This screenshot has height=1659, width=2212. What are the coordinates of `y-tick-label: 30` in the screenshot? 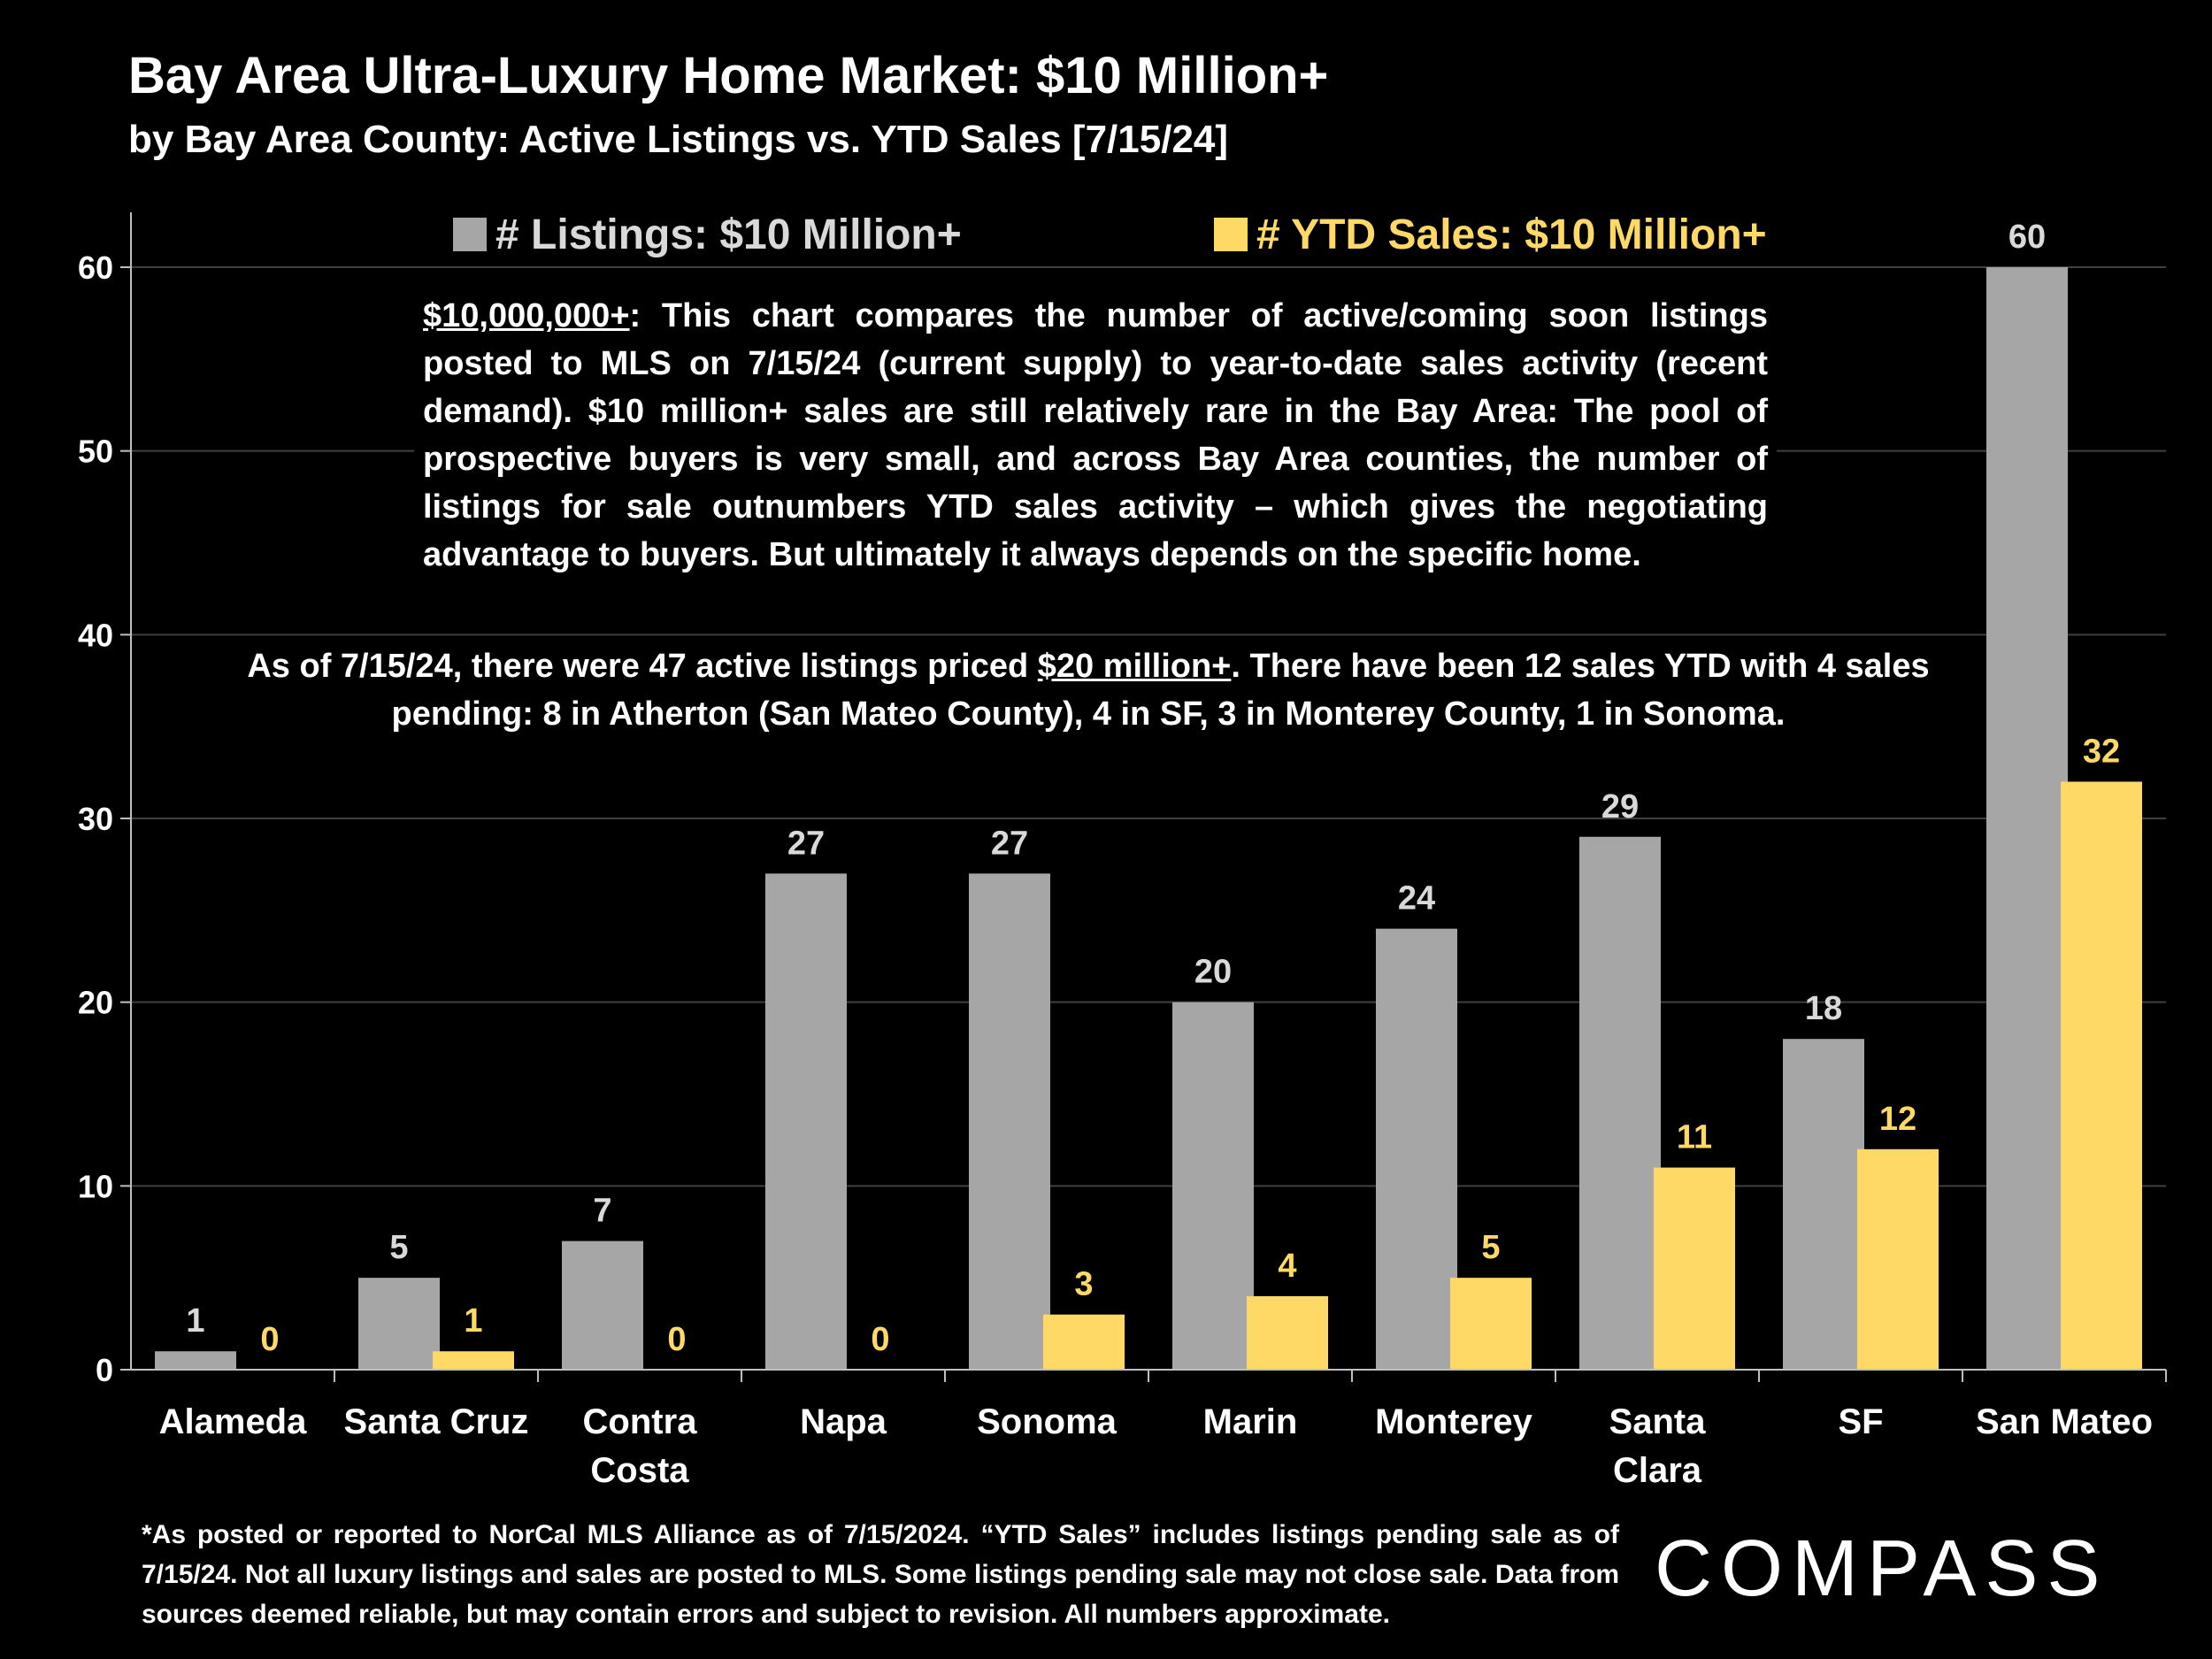 It's located at (96, 819).